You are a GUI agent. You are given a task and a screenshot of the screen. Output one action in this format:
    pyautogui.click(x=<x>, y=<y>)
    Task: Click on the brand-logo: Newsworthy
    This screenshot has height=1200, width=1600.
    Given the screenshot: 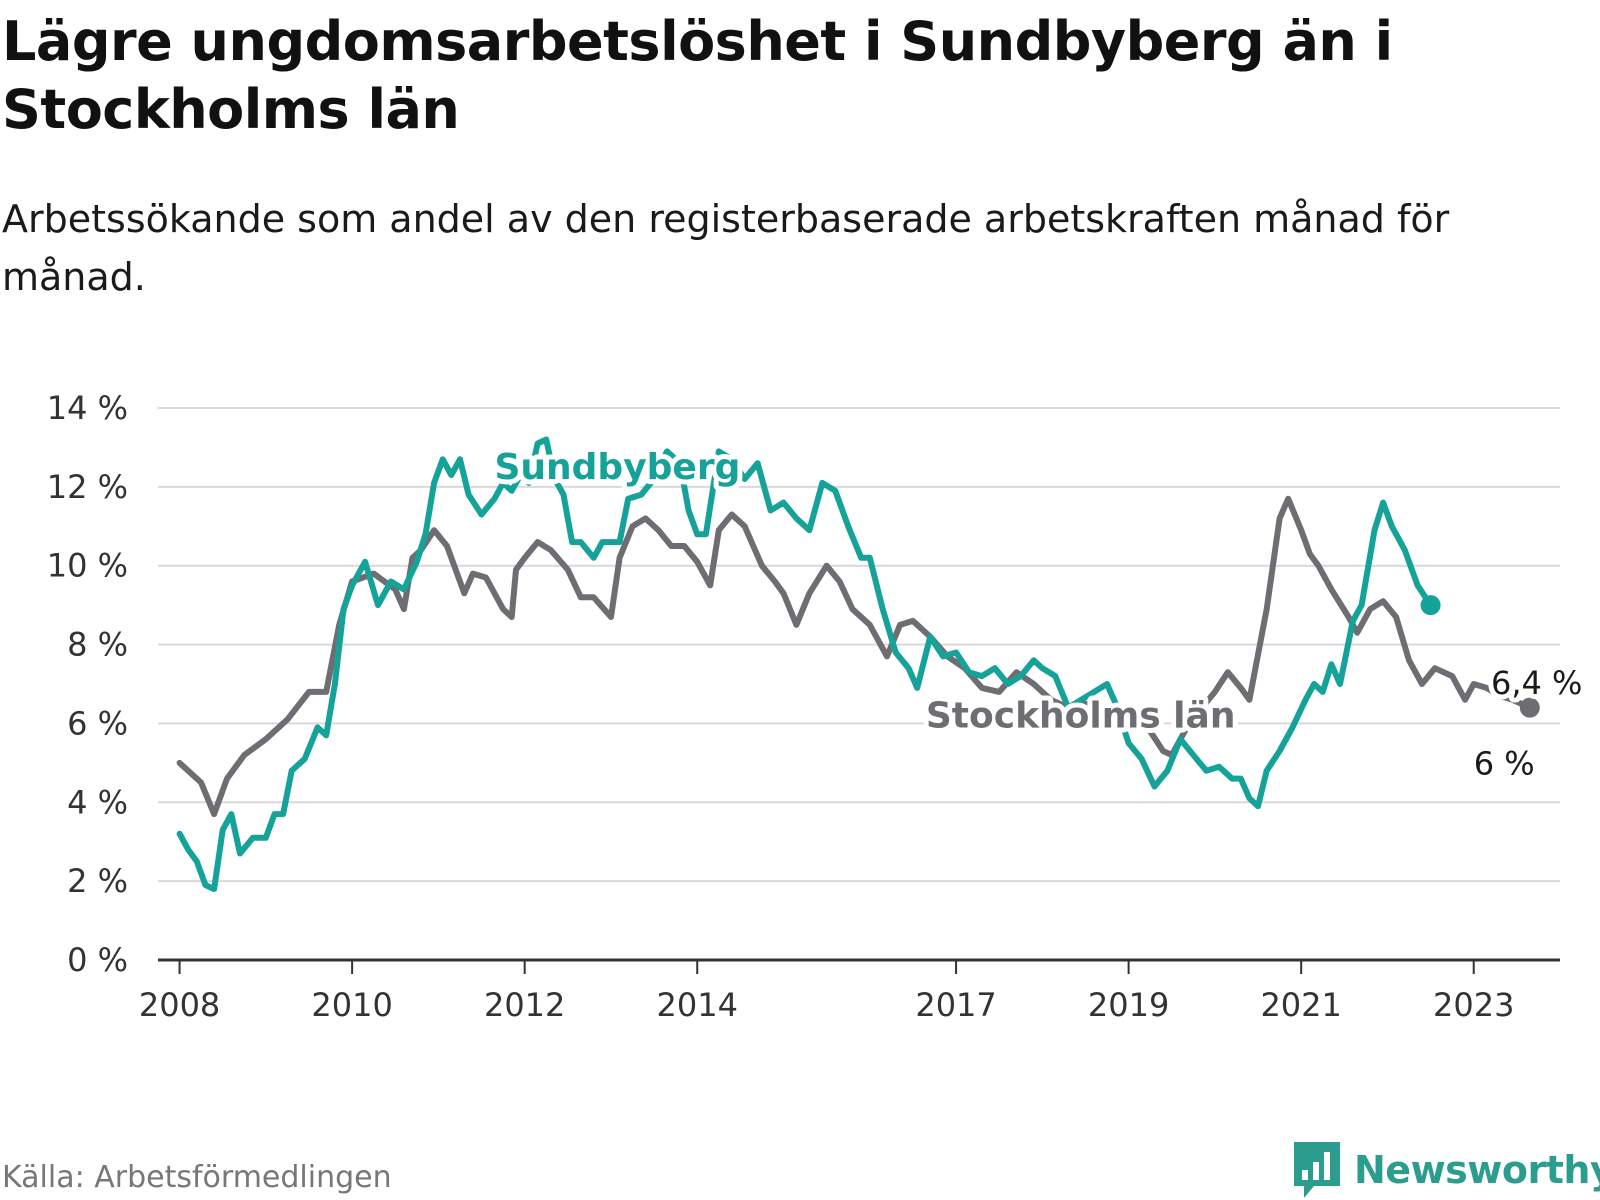 What is the action you would take?
    pyautogui.click(x=1446, y=1170)
    